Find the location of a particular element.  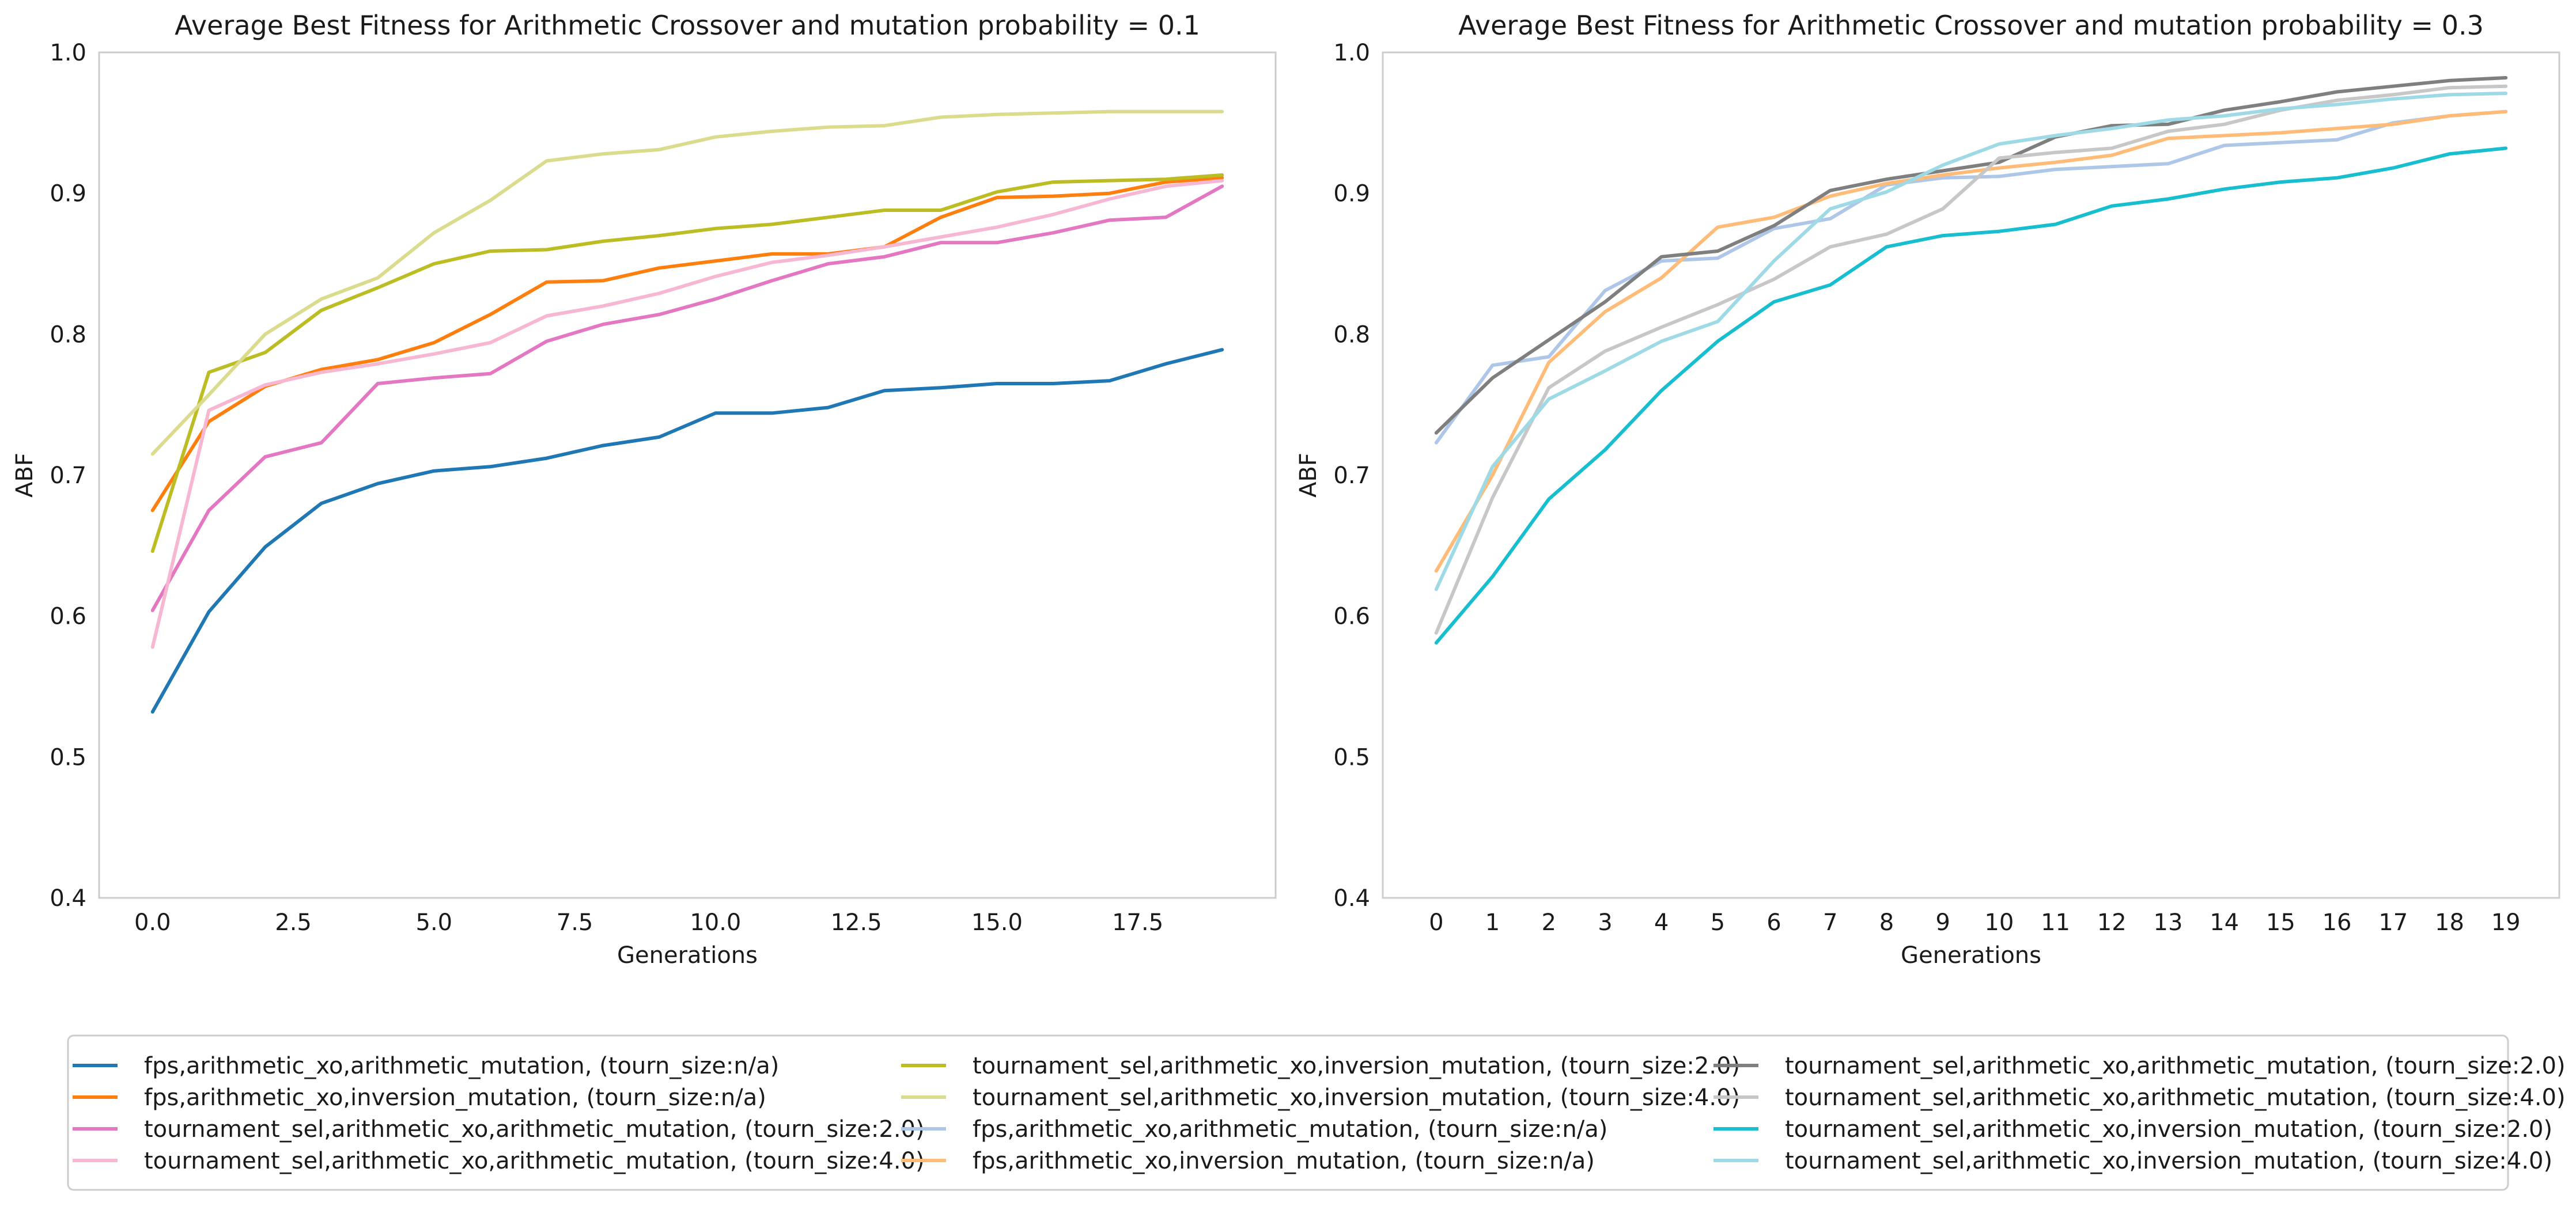

chart-right-y-tick-label: 0.4 is located at coordinates (1351, 898).